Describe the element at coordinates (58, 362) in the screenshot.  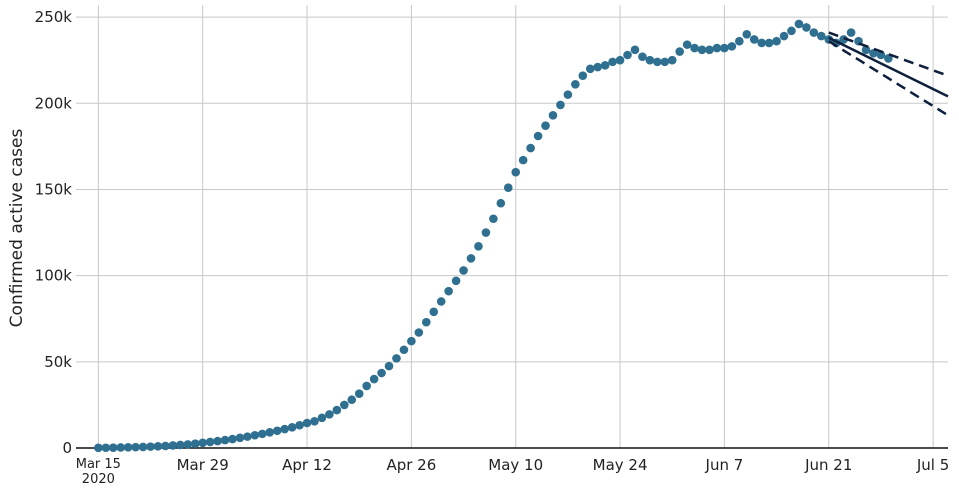
I see `y-tick-label: 50k` at that location.